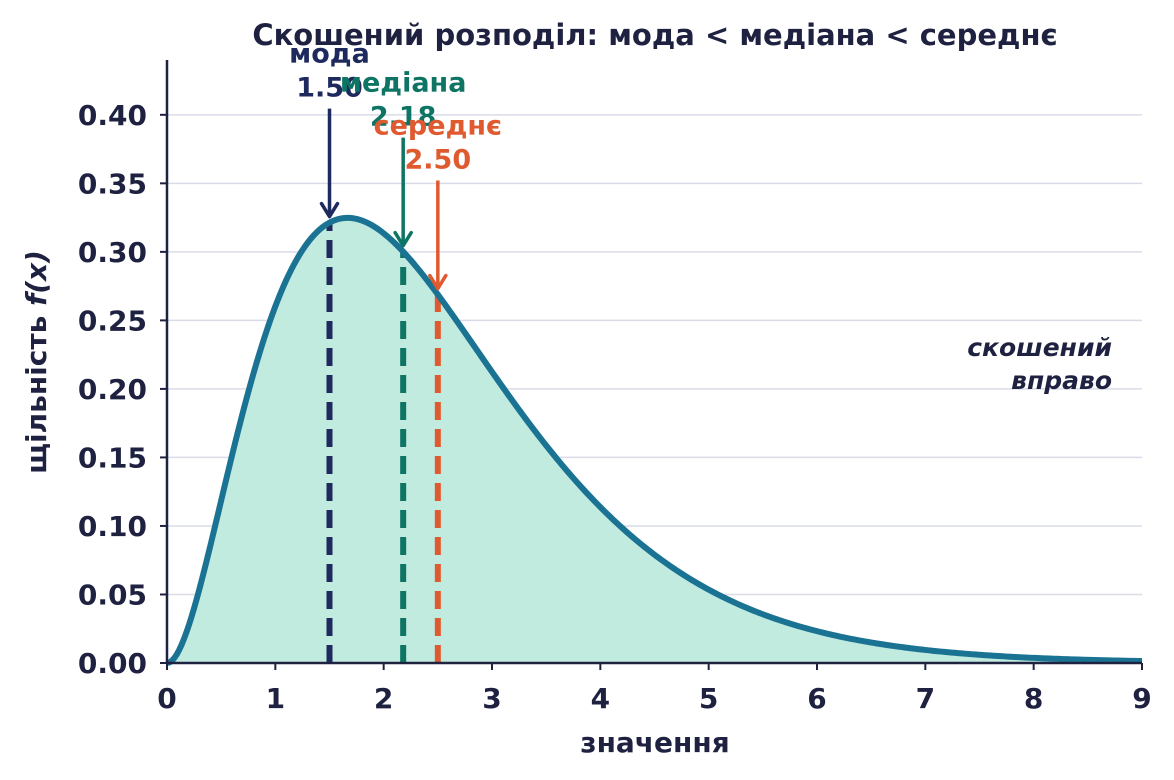 Image resolution: width=1174 pixels, height=780 pixels. What do you see at coordinates (112, 457) in the screenshot?
I see `y-tick-label: 0.15` at bounding box center [112, 457].